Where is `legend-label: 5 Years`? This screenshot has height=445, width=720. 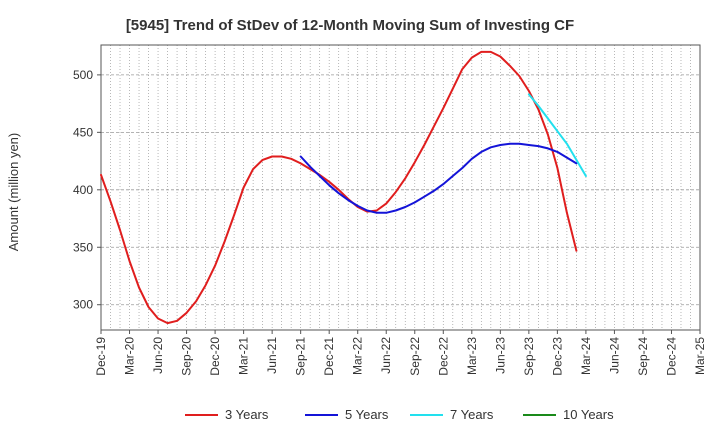 legend-label: 5 Years is located at coordinates (367, 414).